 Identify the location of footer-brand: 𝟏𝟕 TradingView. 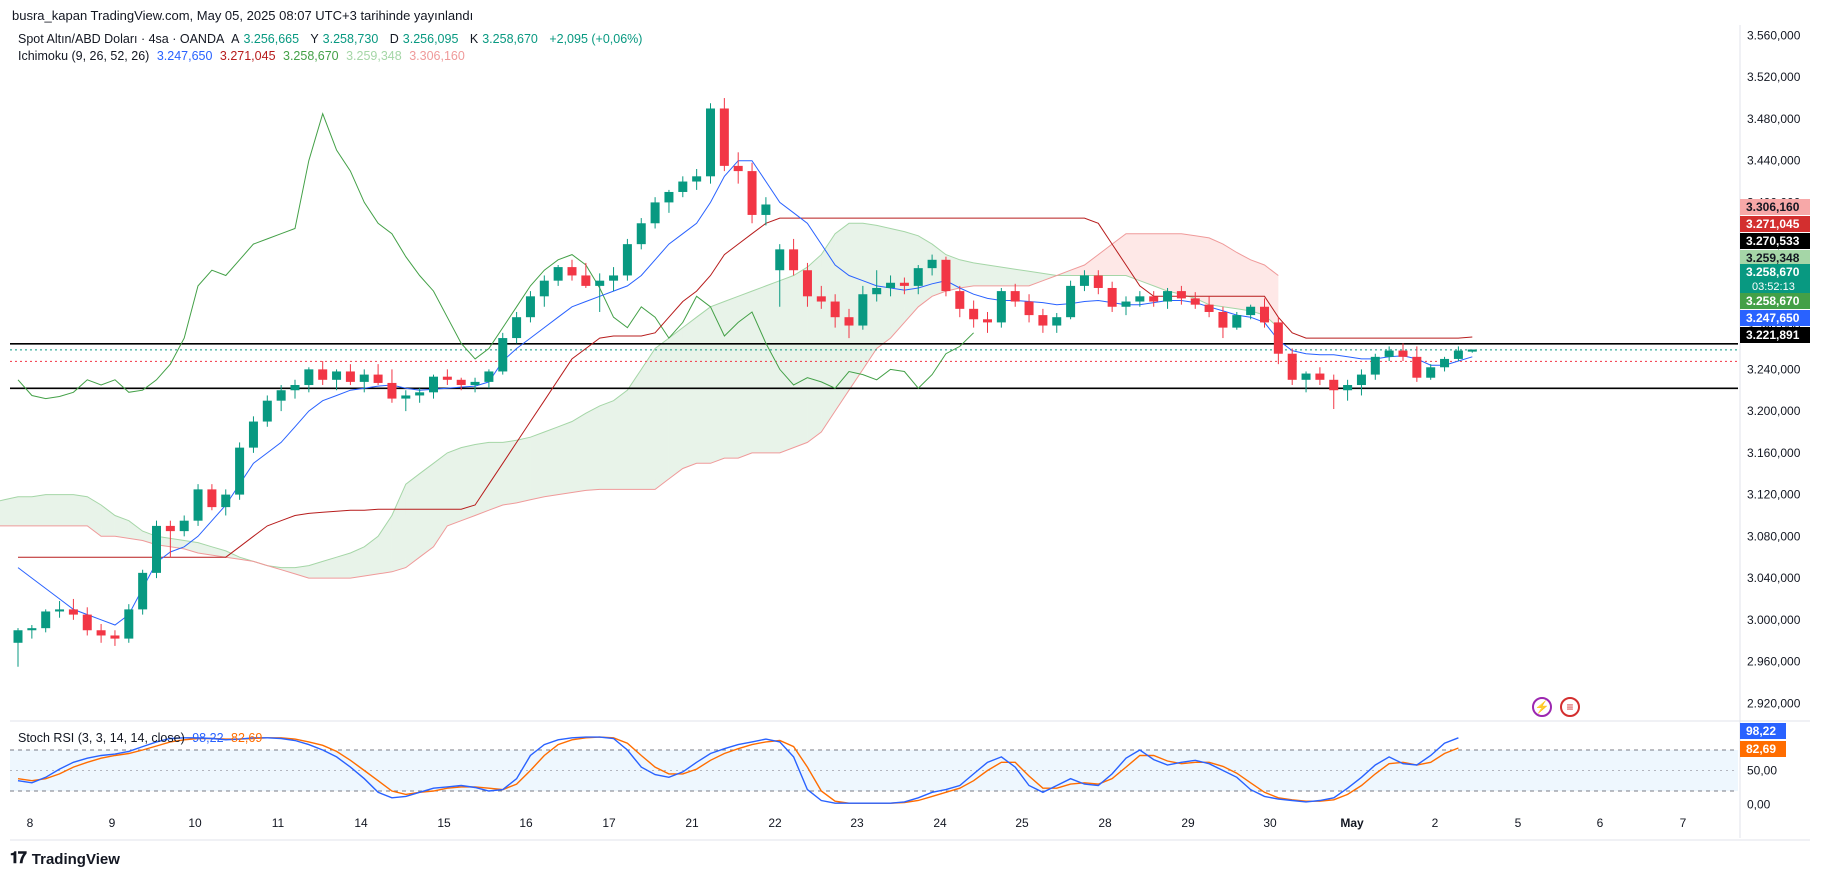
(65, 859).